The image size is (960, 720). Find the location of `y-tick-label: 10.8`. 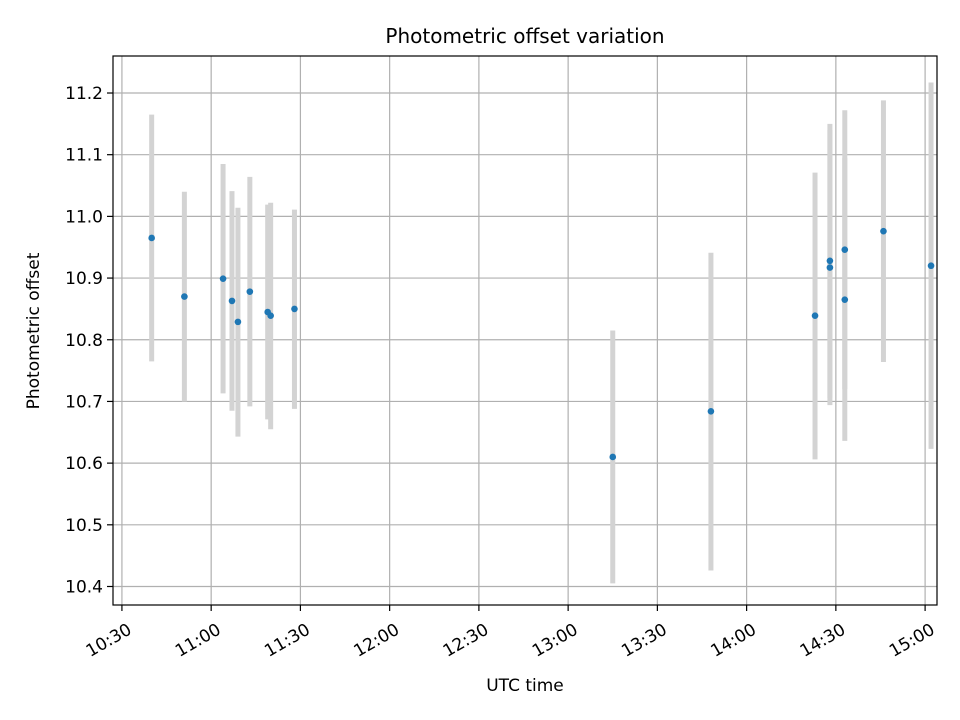

y-tick-label: 10.8 is located at coordinates (84, 341).